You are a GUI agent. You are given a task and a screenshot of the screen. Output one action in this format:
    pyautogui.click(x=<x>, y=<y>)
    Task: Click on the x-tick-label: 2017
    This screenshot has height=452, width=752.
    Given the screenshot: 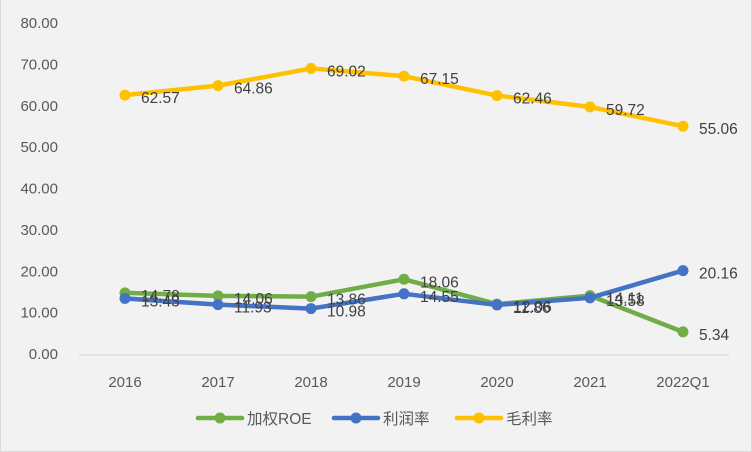 What is the action you would take?
    pyautogui.click(x=217, y=382)
    